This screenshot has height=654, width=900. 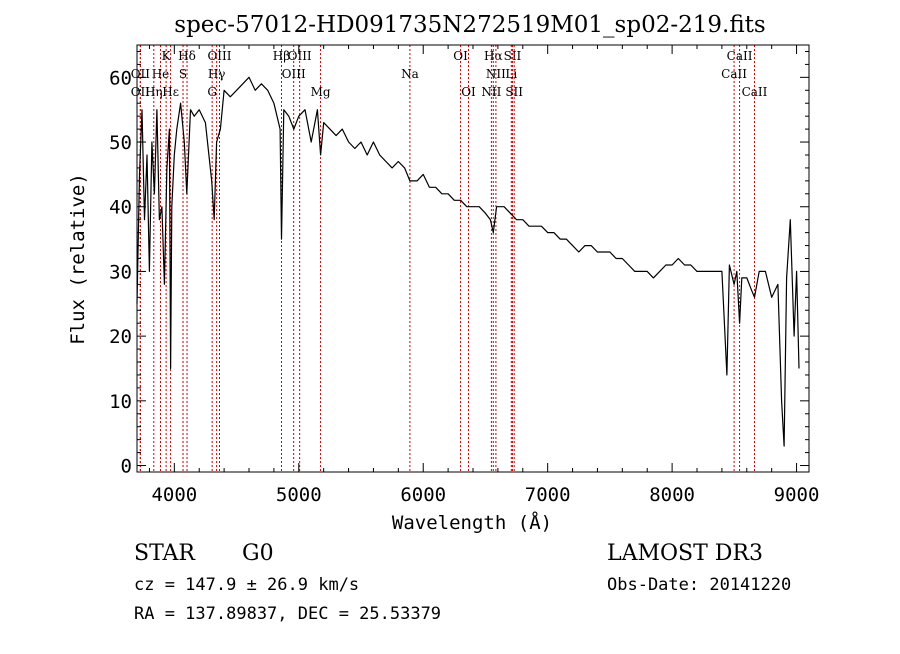 I want to click on x-tick-label: 7000, so click(x=548, y=495).